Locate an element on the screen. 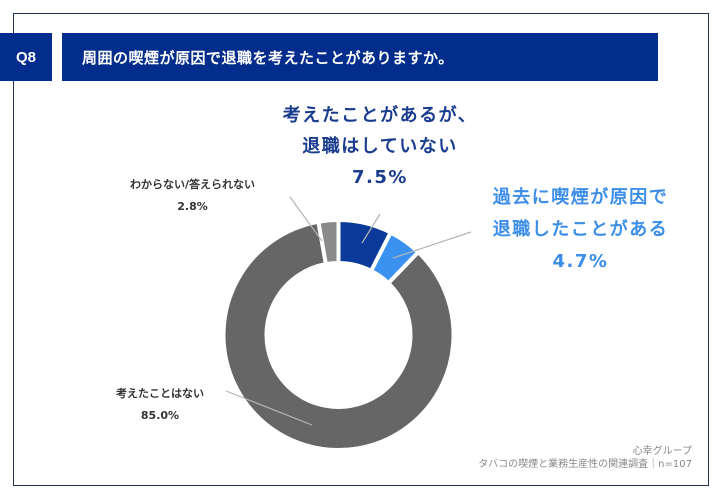 The width and height of the screenshot is (720, 498). label-considered-line2: 退職はしていない is located at coordinates (380, 146).